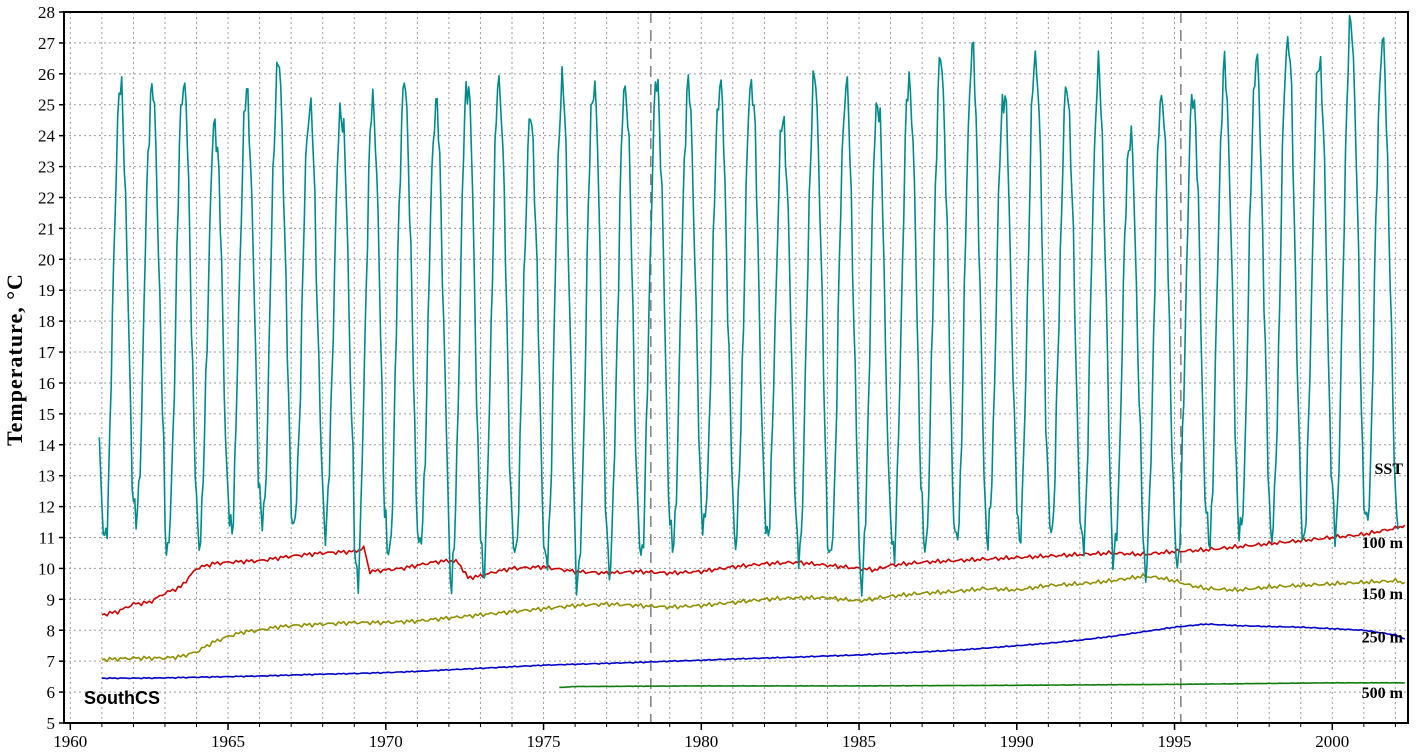  What do you see at coordinates (1383, 581) in the screenshot?
I see `series-labels: SST 100 m 150 m 250 m 500 m` at bounding box center [1383, 581].